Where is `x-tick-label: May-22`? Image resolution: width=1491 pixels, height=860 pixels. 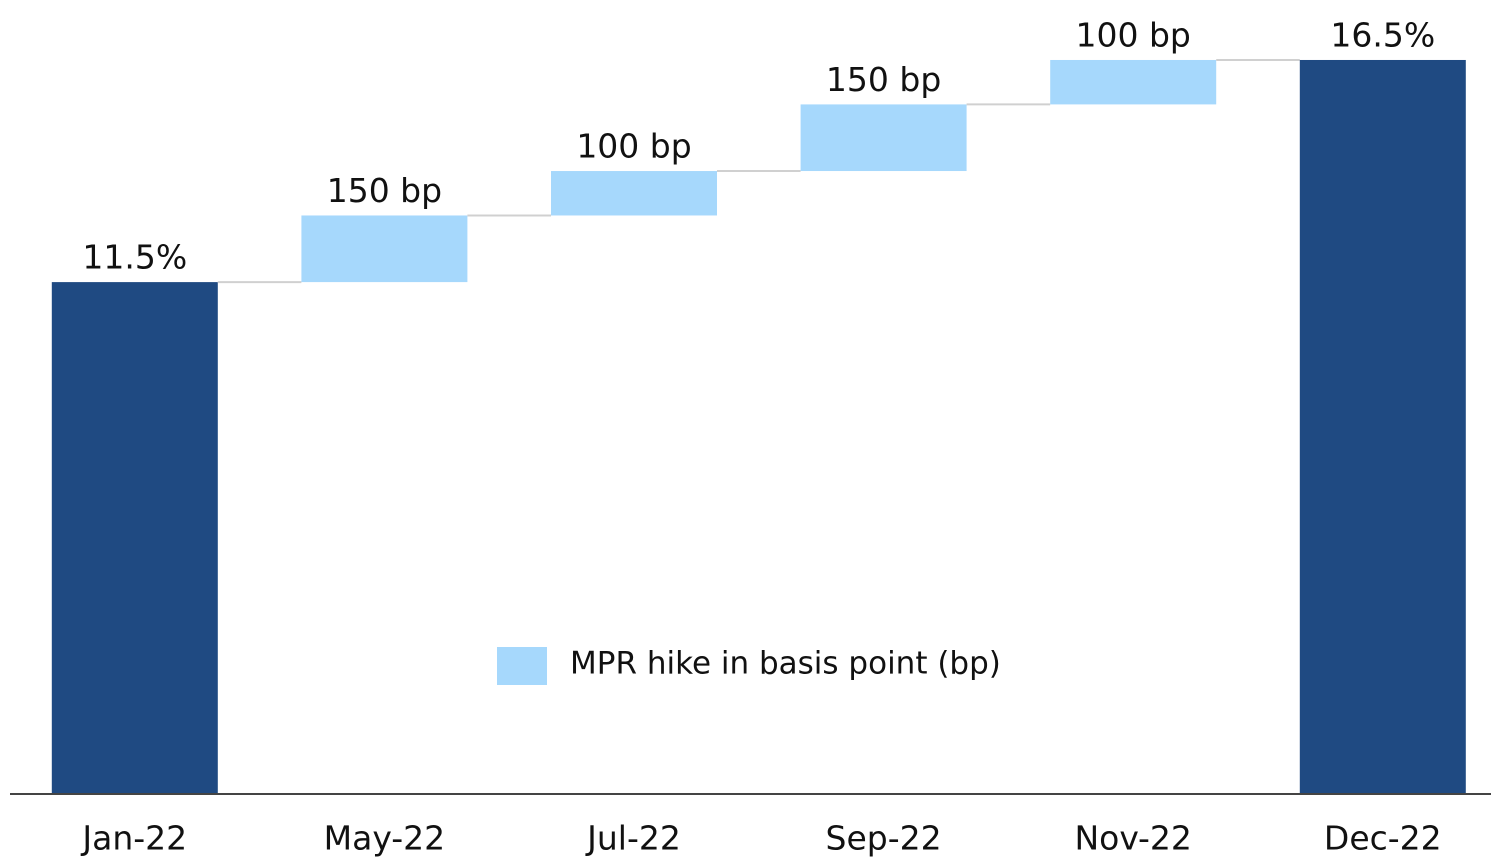
x-tick-label: May-22 is located at coordinates (385, 838).